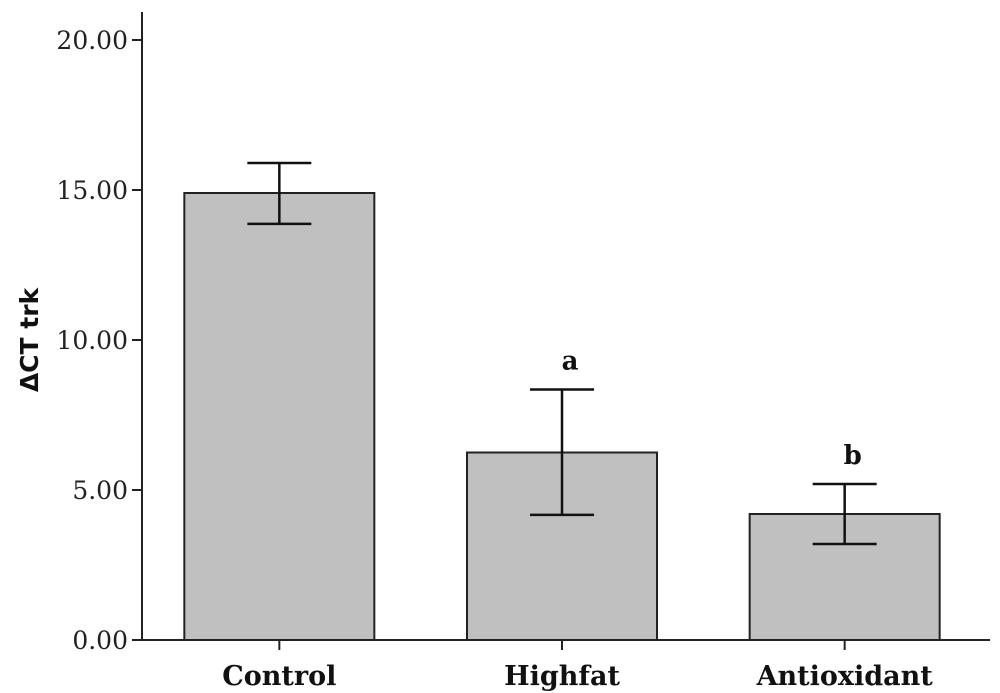 This screenshot has height=693, width=1000. I want to click on y-tick-label: 20.00, so click(92, 40).